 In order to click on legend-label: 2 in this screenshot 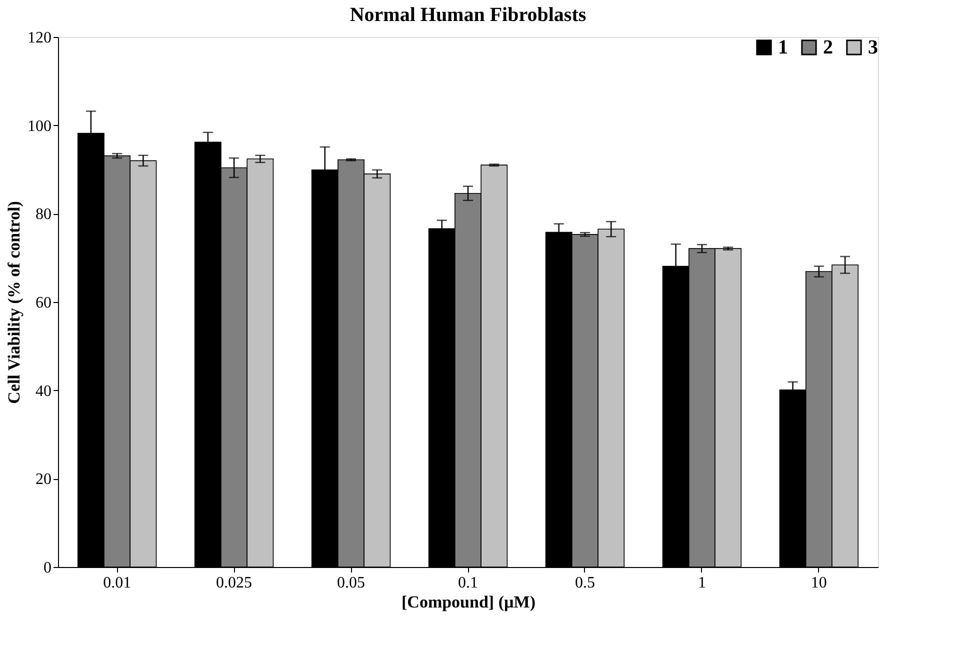, I will do `click(828, 47)`.